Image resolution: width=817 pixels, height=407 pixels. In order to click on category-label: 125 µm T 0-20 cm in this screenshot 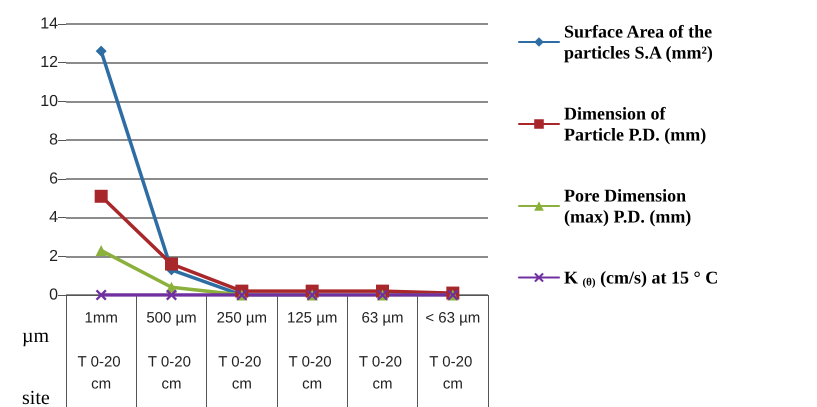, I will do `click(312, 351)`.